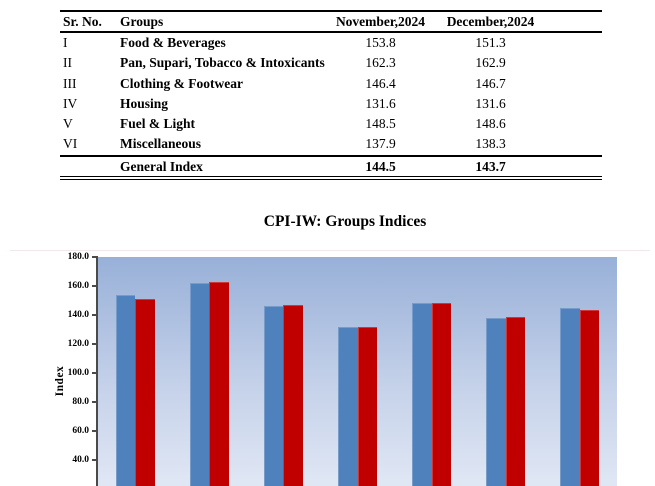 The image size is (655, 486). What do you see at coordinates (70, 103) in the screenshot?
I see `cell-sr-no: IV` at bounding box center [70, 103].